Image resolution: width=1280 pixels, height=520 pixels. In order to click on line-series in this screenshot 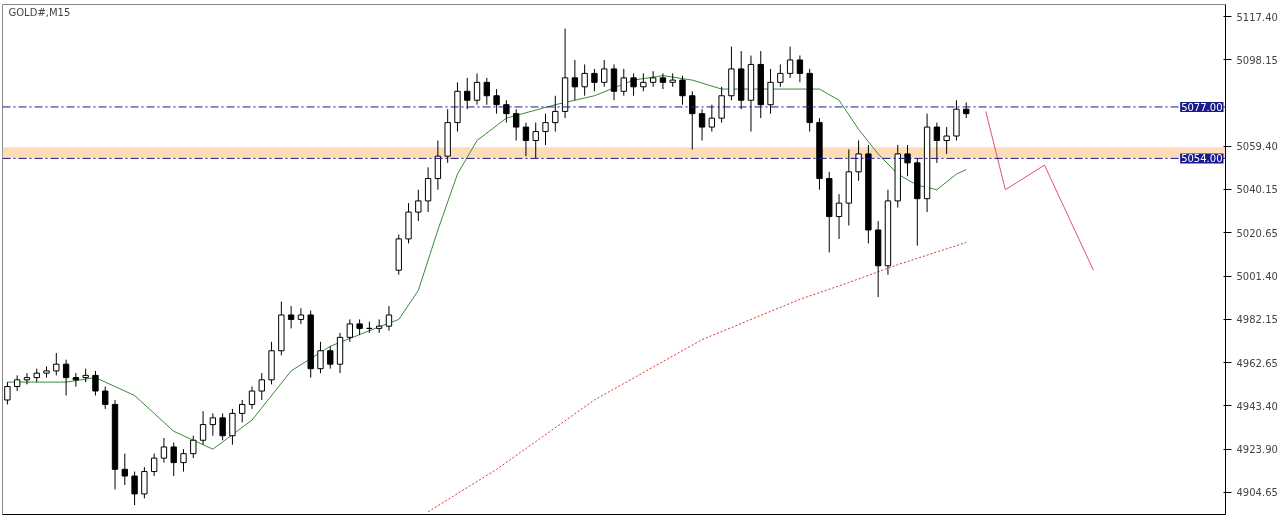, I will do `click(1039, 190)`.